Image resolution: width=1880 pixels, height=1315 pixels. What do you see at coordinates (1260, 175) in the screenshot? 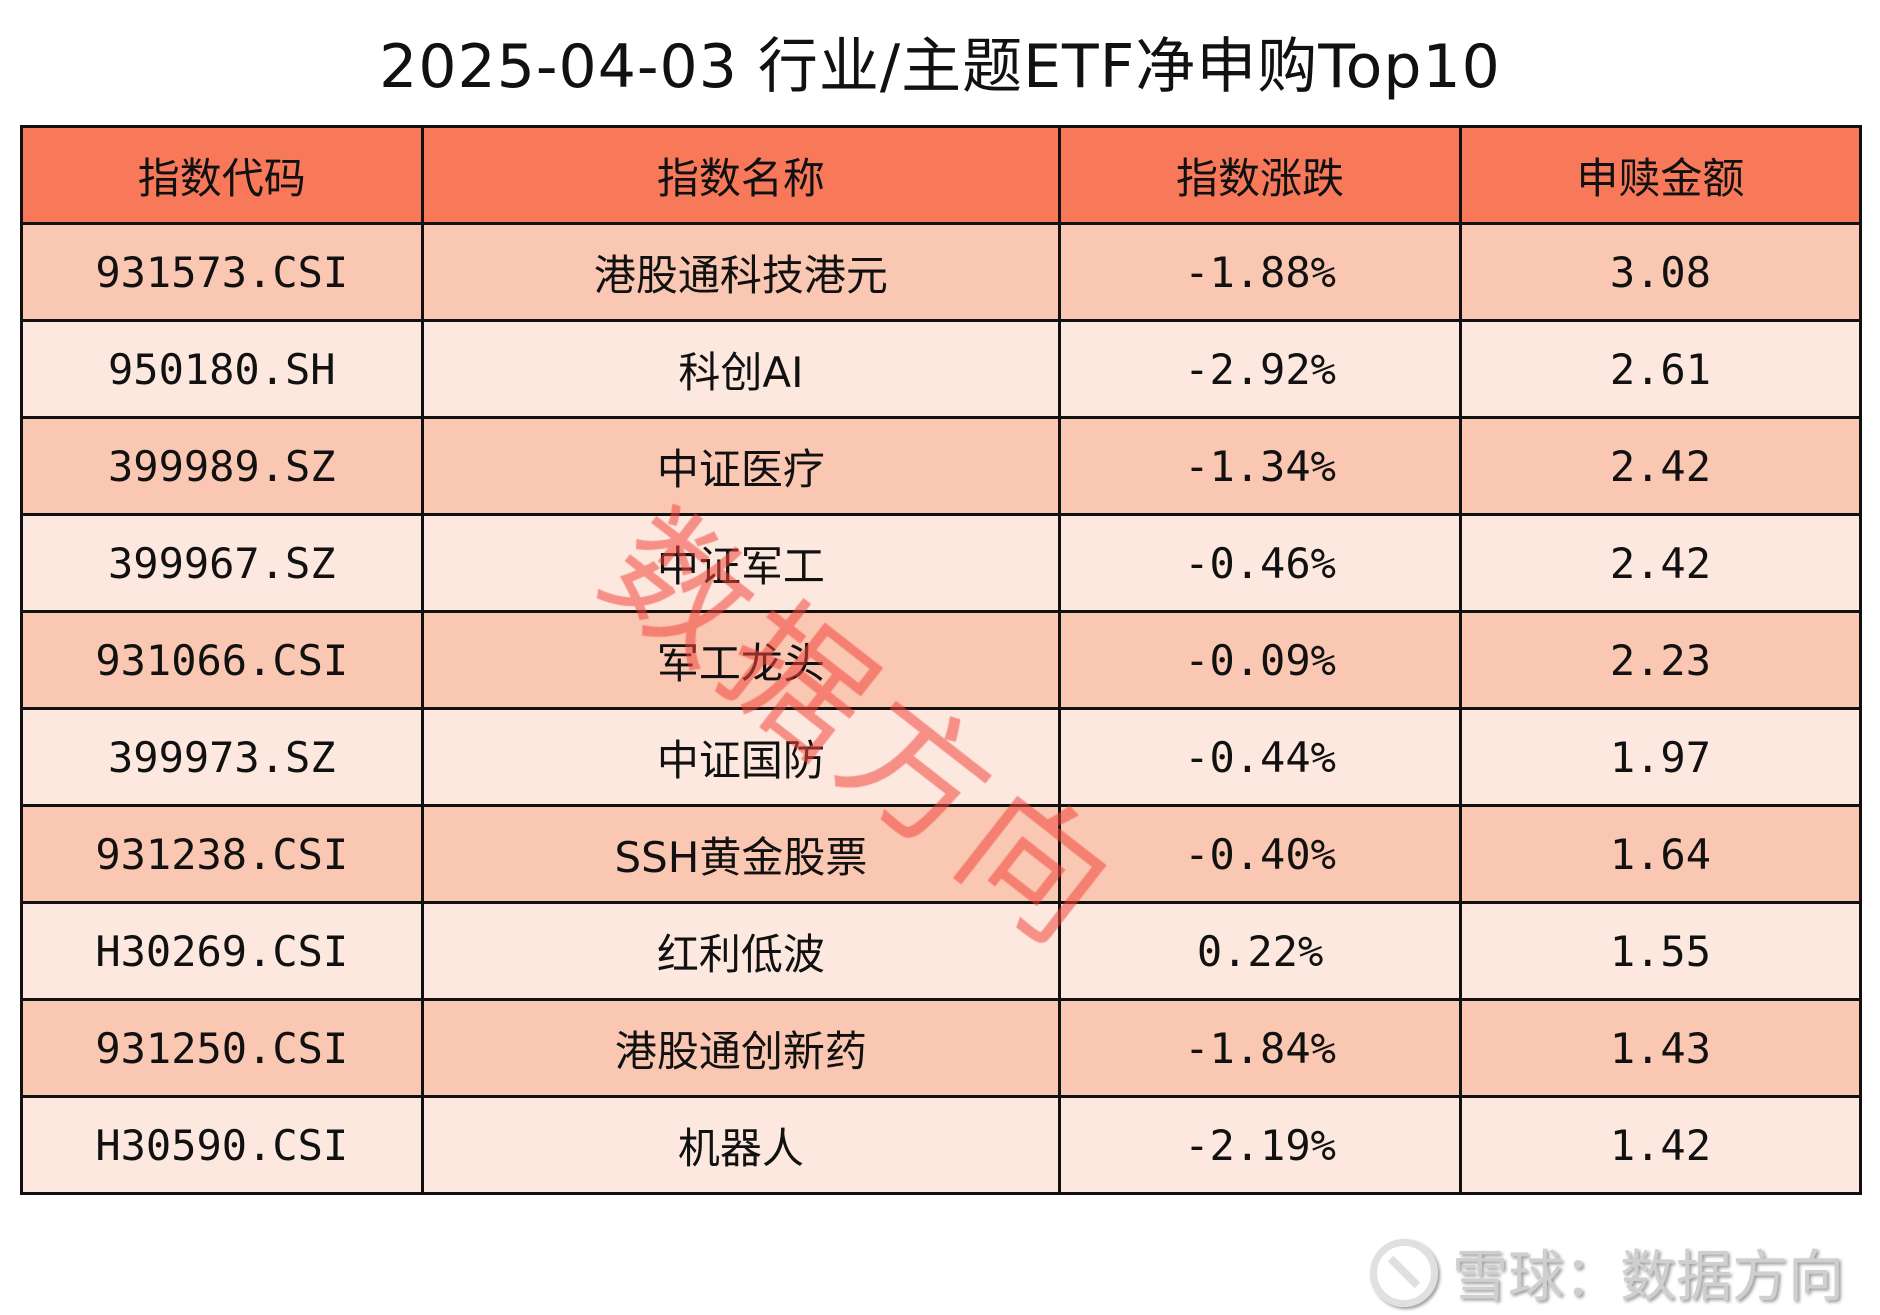
I see `header-change: 指数涨跌` at bounding box center [1260, 175].